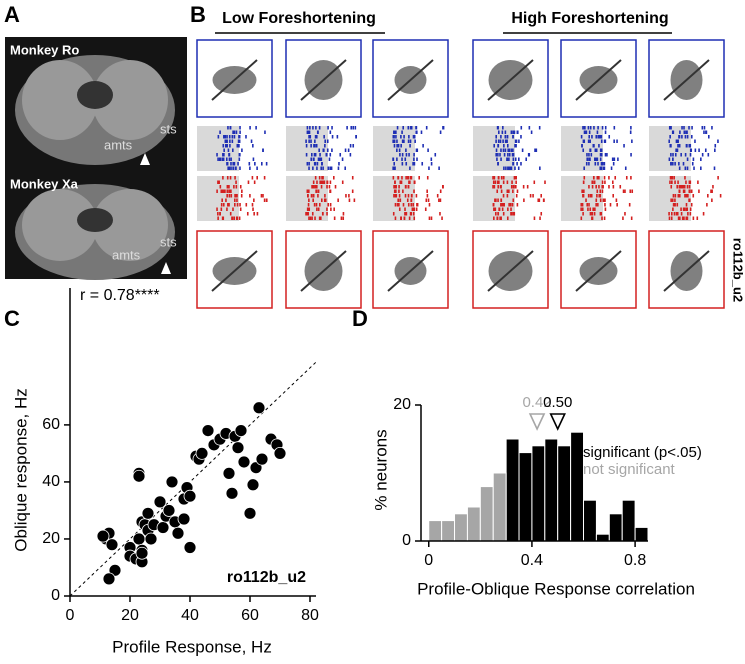 The width and height of the screenshot is (745, 664). I want to click on y-axis-title: Oblique response, Hz, so click(20, 469).